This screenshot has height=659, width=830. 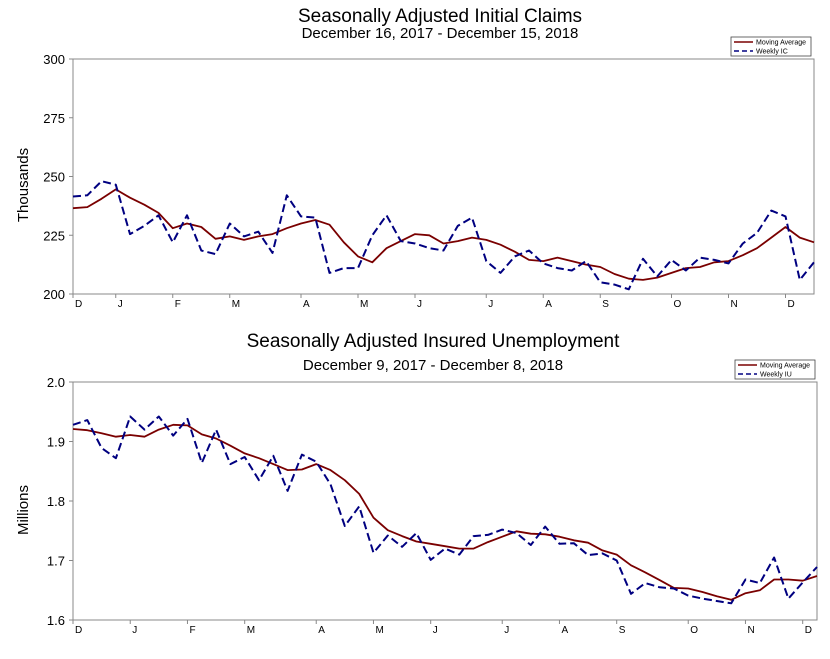 I want to click on chart1-legend-label: Moving Average, so click(x=781, y=43).